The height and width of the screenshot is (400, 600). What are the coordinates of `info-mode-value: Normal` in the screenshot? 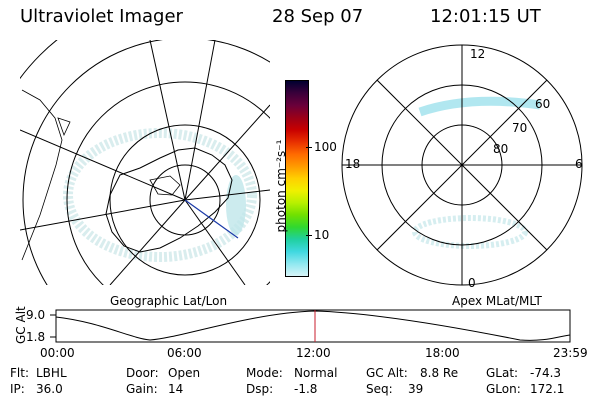 It's located at (316, 373).